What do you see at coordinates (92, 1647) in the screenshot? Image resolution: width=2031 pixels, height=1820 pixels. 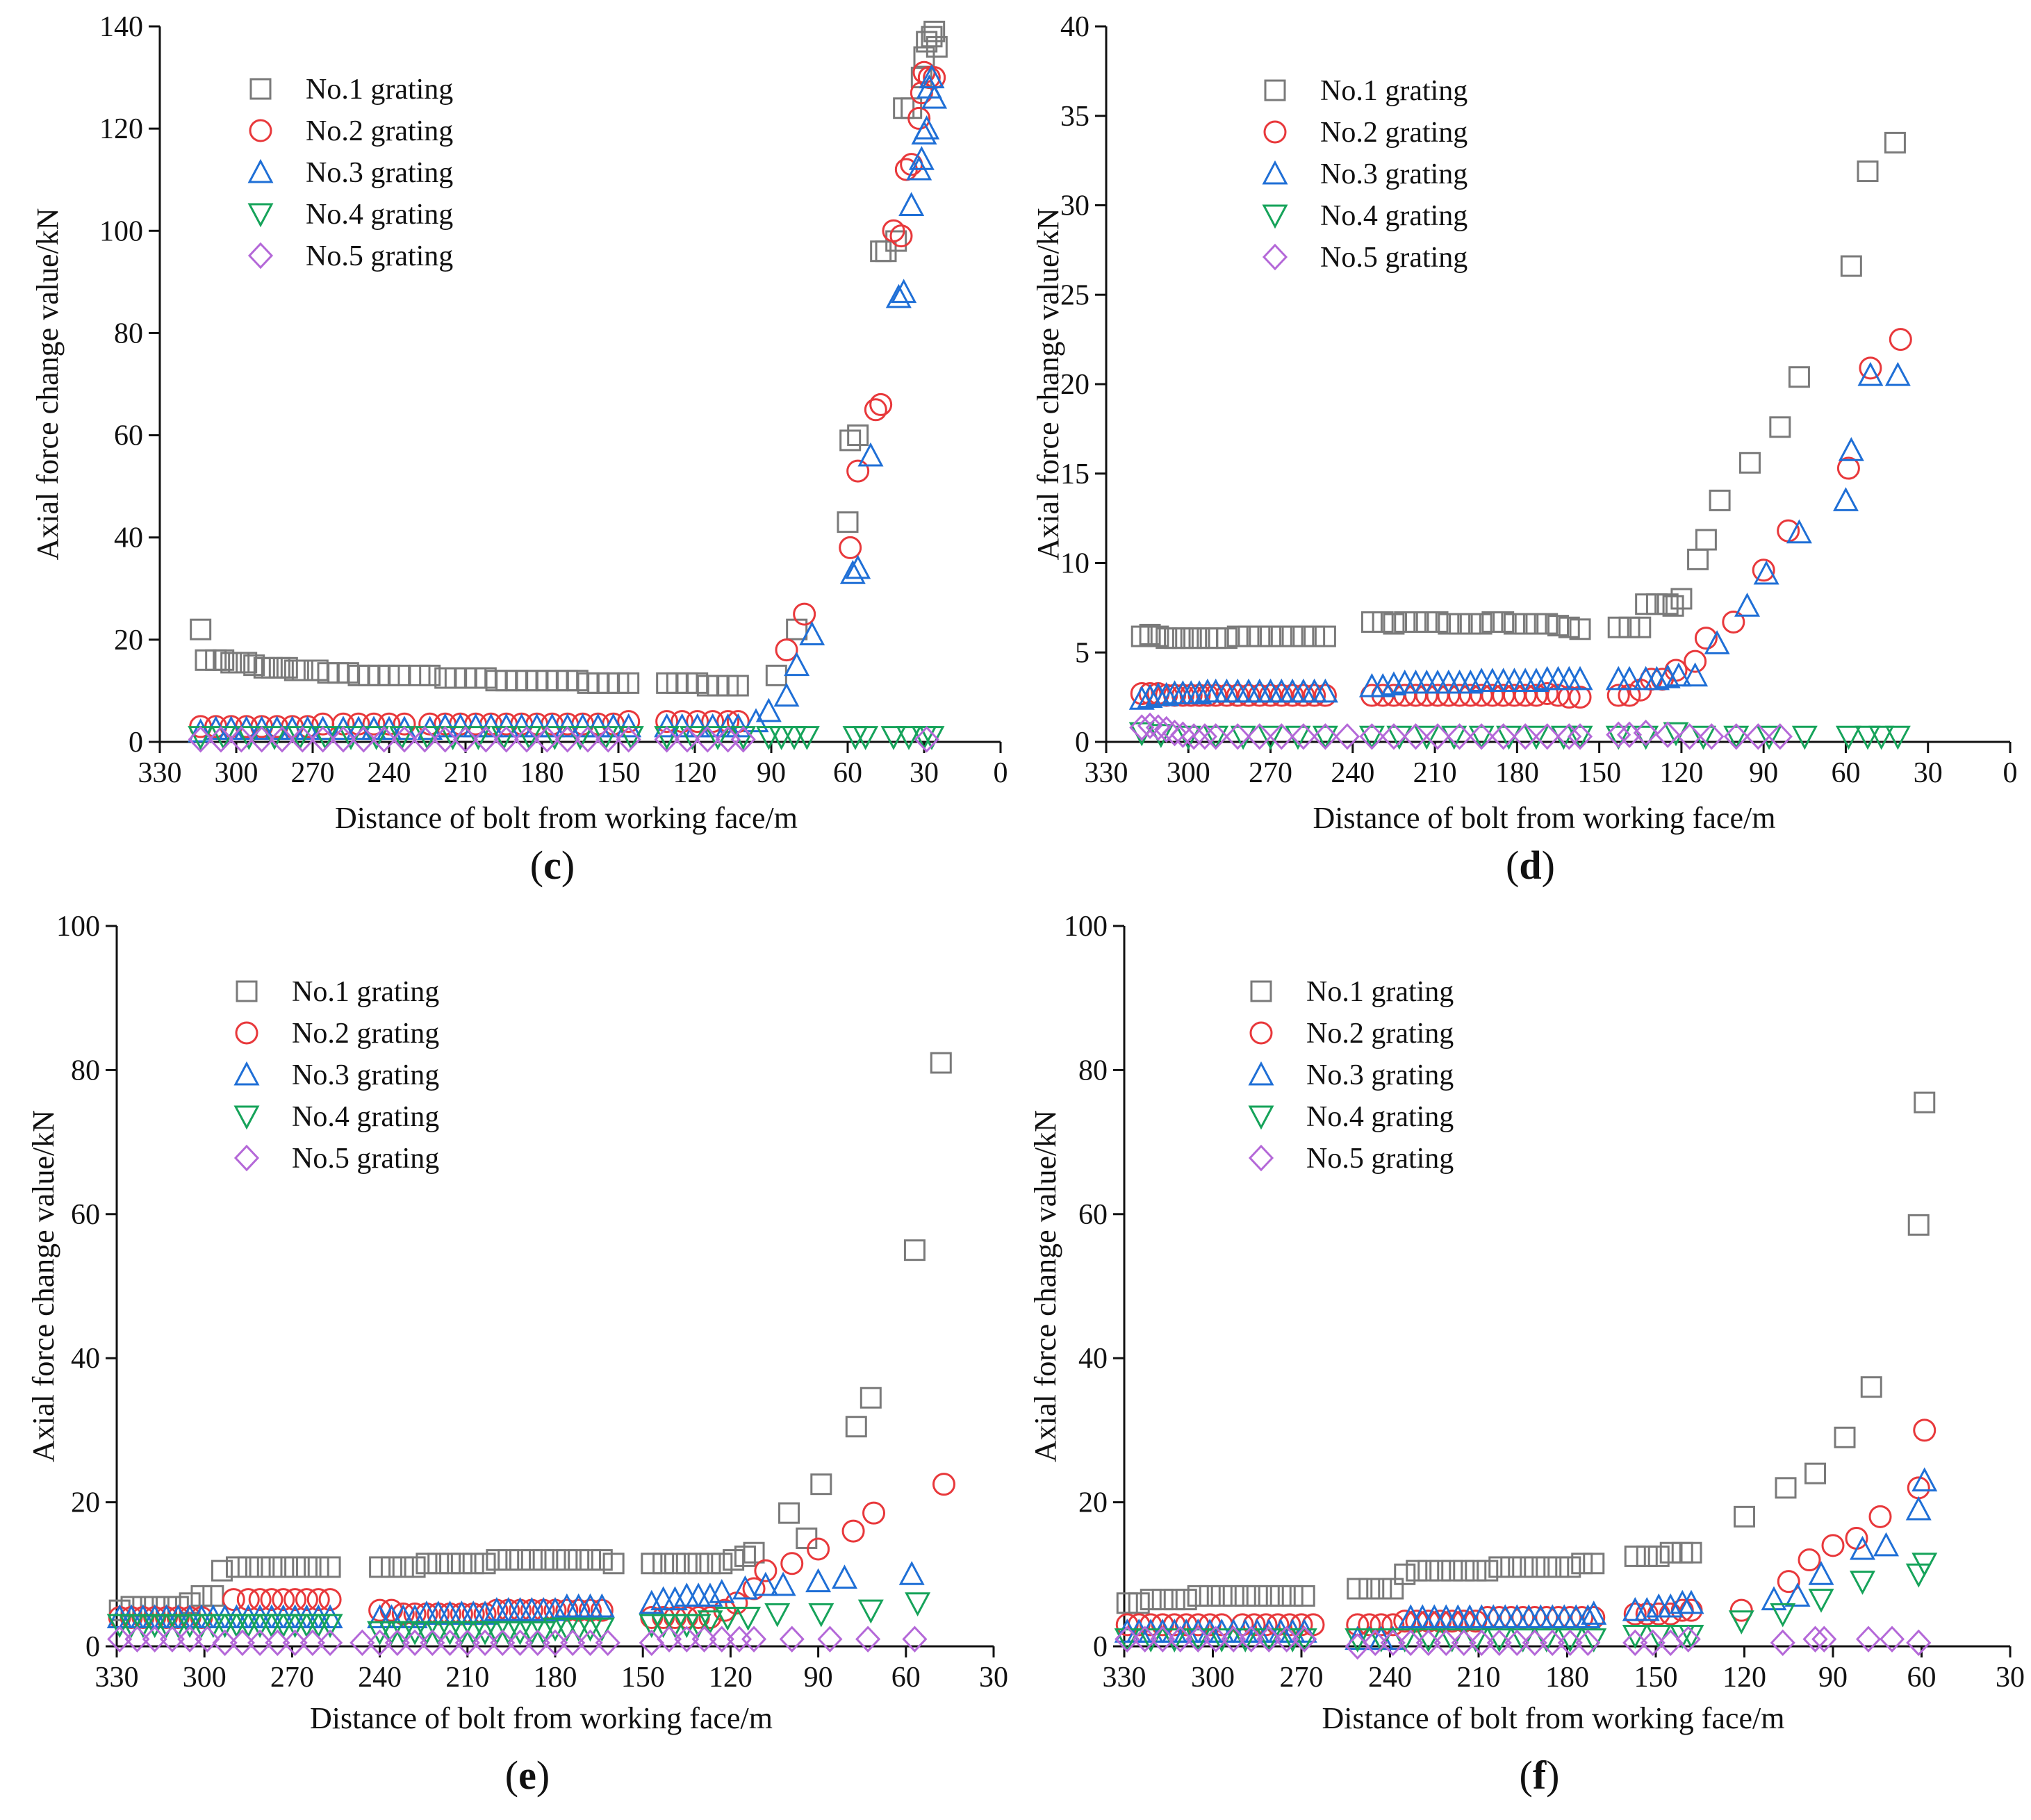 I see `y-tick-label: 0` at bounding box center [92, 1647].